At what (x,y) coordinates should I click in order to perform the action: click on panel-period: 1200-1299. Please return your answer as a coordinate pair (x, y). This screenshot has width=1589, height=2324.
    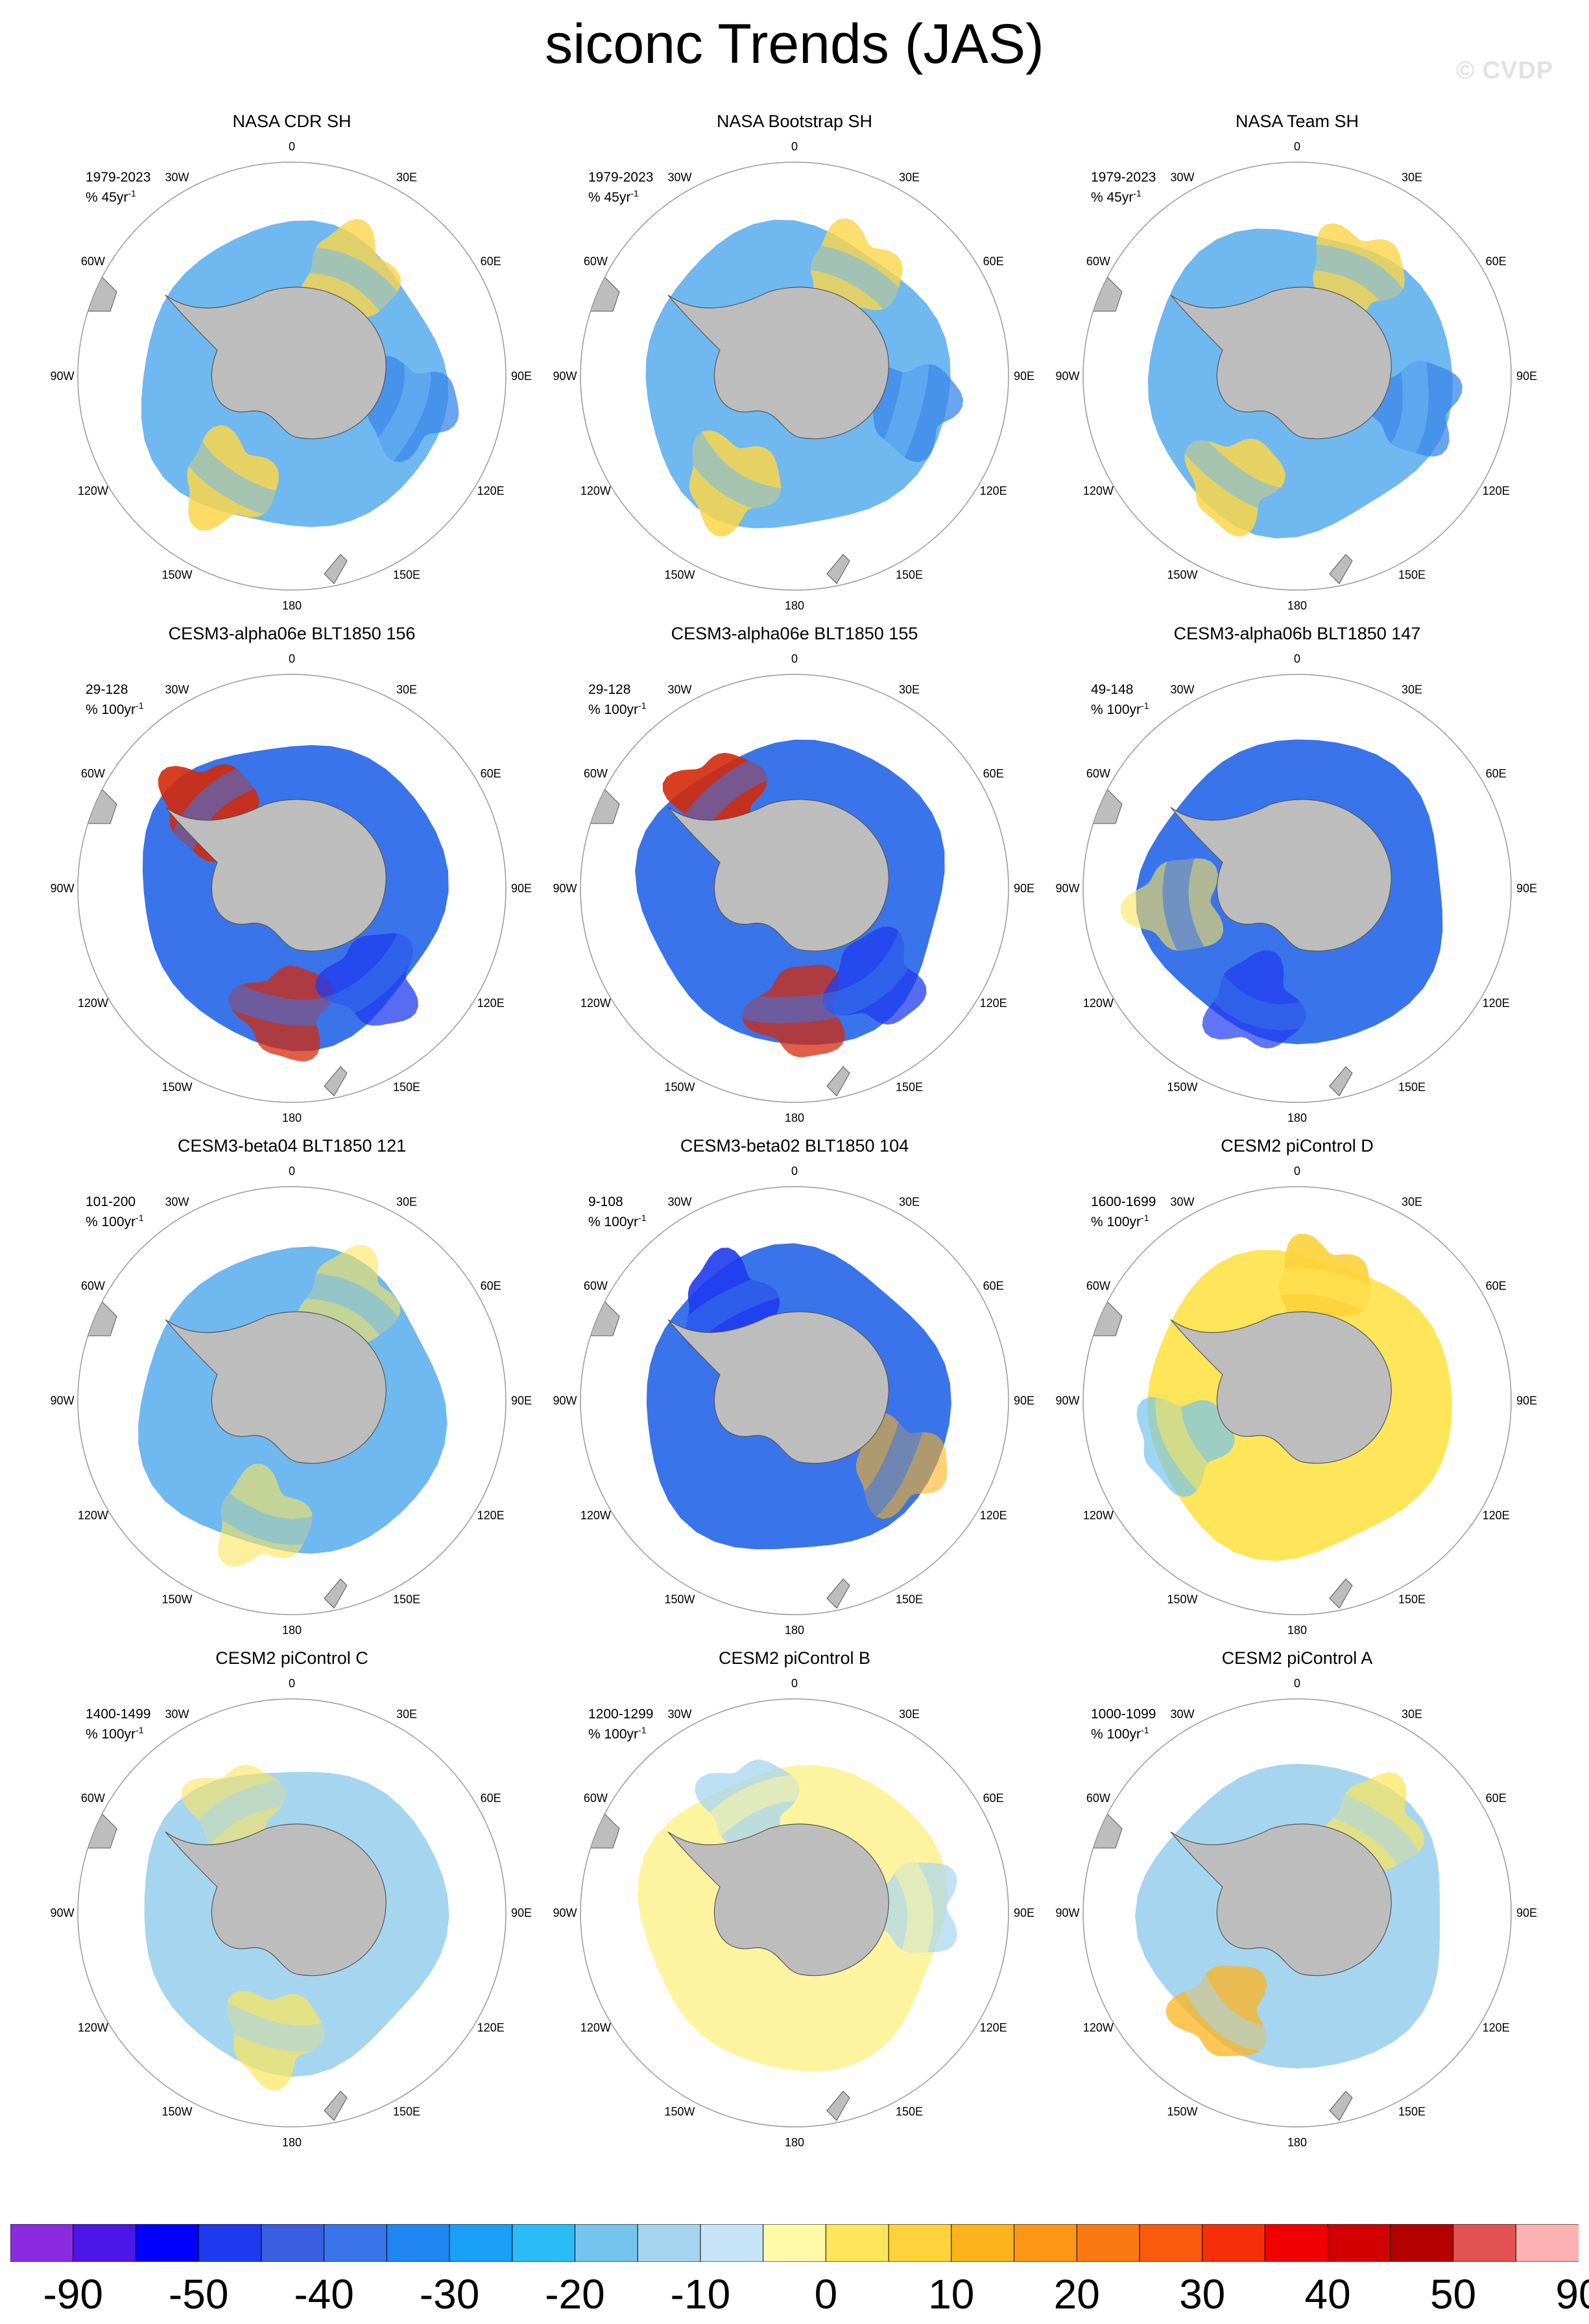
    Looking at the image, I should click on (621, 1714).